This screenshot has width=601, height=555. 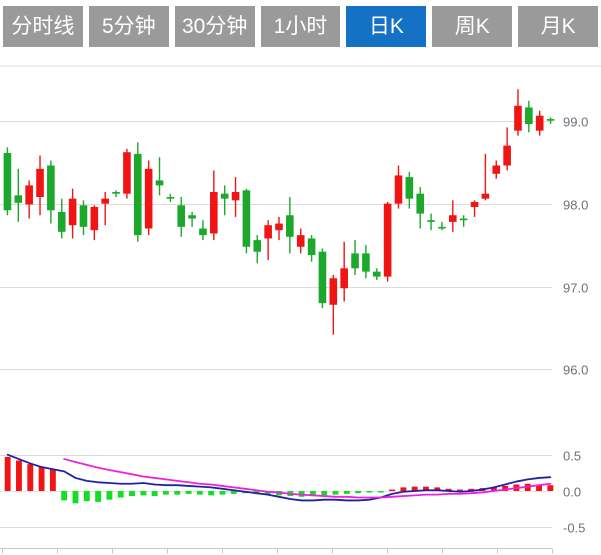 What do you see at coordinates (575, 205) in the screenshot?
I see `price-axis-label-1: 98.0` at bounding box center [575, 205].